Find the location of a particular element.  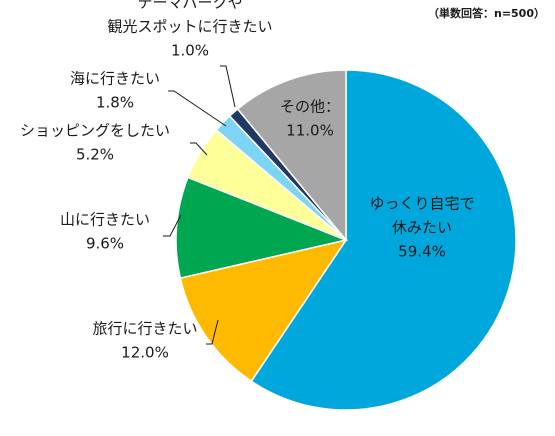

slice-category-label: ゆっくり自宅で is located at coordinates (421, 204).